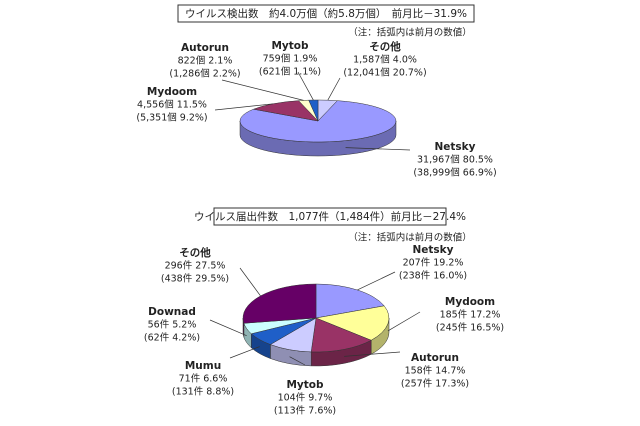 The height and width of the screenshot is (426, 640). What do you see at coordinates (171, 118) in the screenshot?
I see `prev-label: (5,351個 9.2%)` at bounding box center [171, 118].